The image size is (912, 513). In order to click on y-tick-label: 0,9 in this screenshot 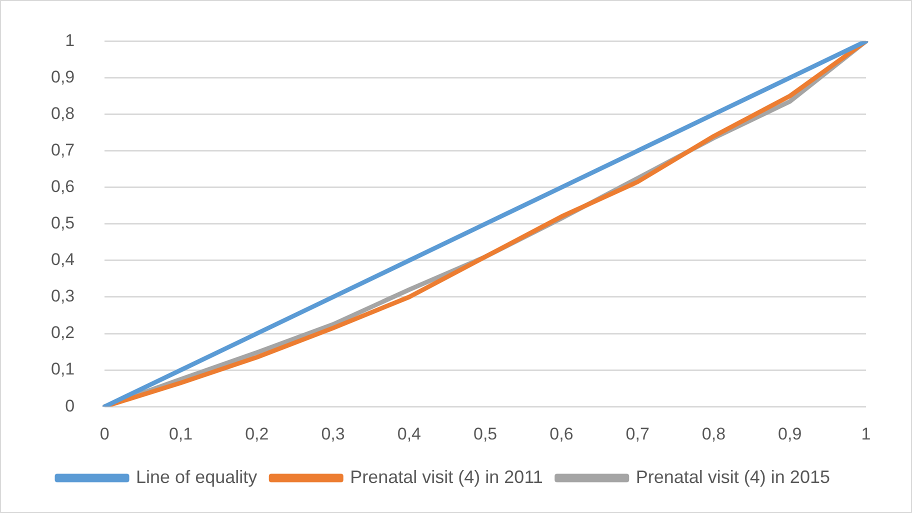, I will do `click(62, 76)`.